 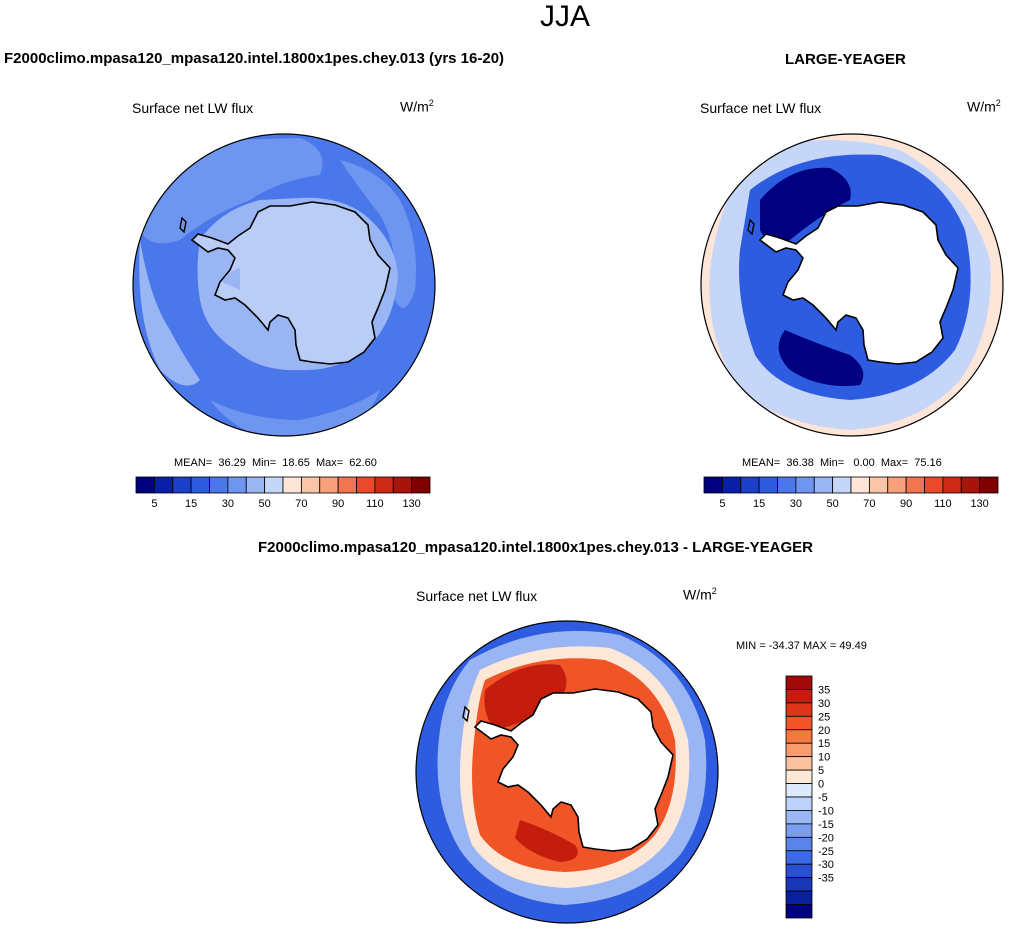 I want to click on panel2-subtitle: LARGE-YEAGER, so click(x=845, y=59).